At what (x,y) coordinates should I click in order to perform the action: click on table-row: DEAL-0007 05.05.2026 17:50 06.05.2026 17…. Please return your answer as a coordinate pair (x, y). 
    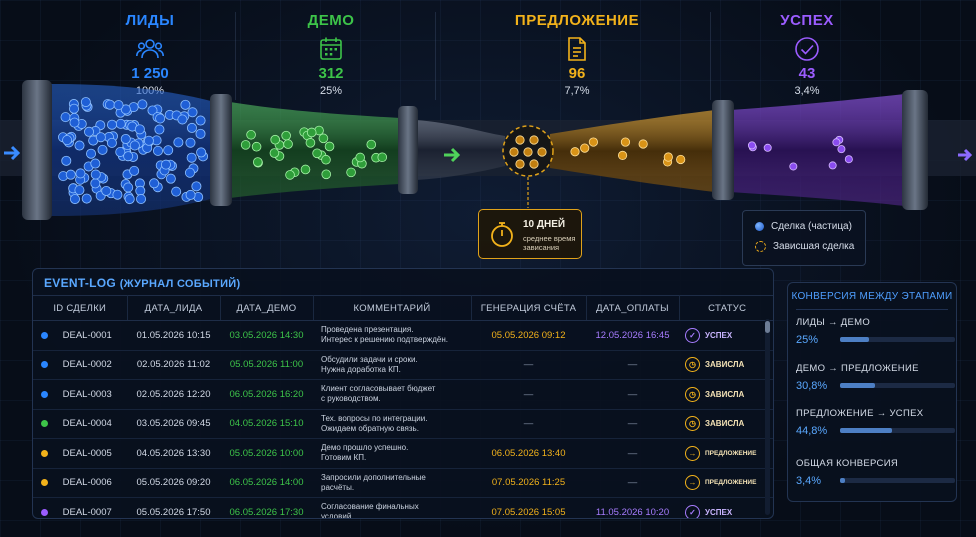
    Looking at the image, I should click on (403, 507).